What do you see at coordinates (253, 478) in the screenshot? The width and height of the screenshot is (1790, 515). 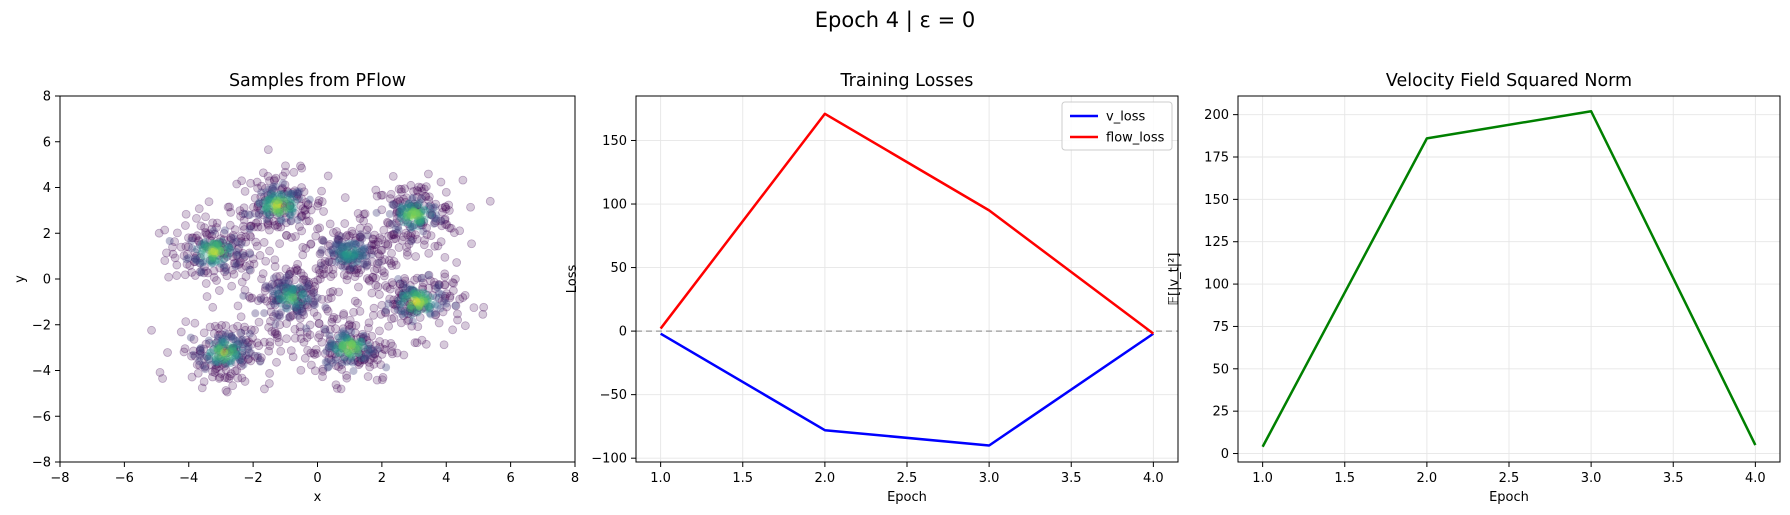 I see `x-tick-label: −2` at bounding box center [253, 478].